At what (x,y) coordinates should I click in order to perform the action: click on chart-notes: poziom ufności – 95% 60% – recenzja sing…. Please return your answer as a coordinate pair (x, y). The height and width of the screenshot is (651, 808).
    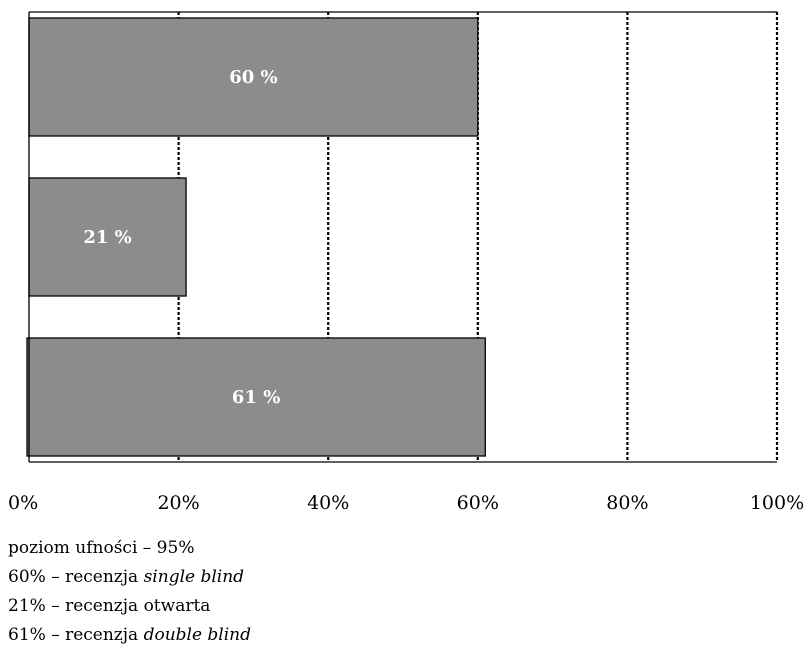
    Looking at the image, I should click on (129, 592).